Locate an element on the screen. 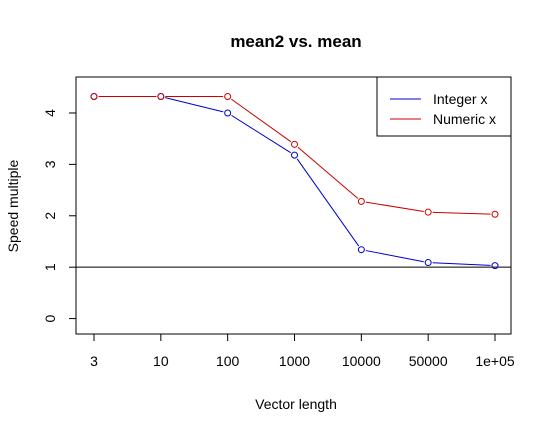 This screenshot has width=552, height=432. y-tick-label: 1 is located at coordinates (50, 267).